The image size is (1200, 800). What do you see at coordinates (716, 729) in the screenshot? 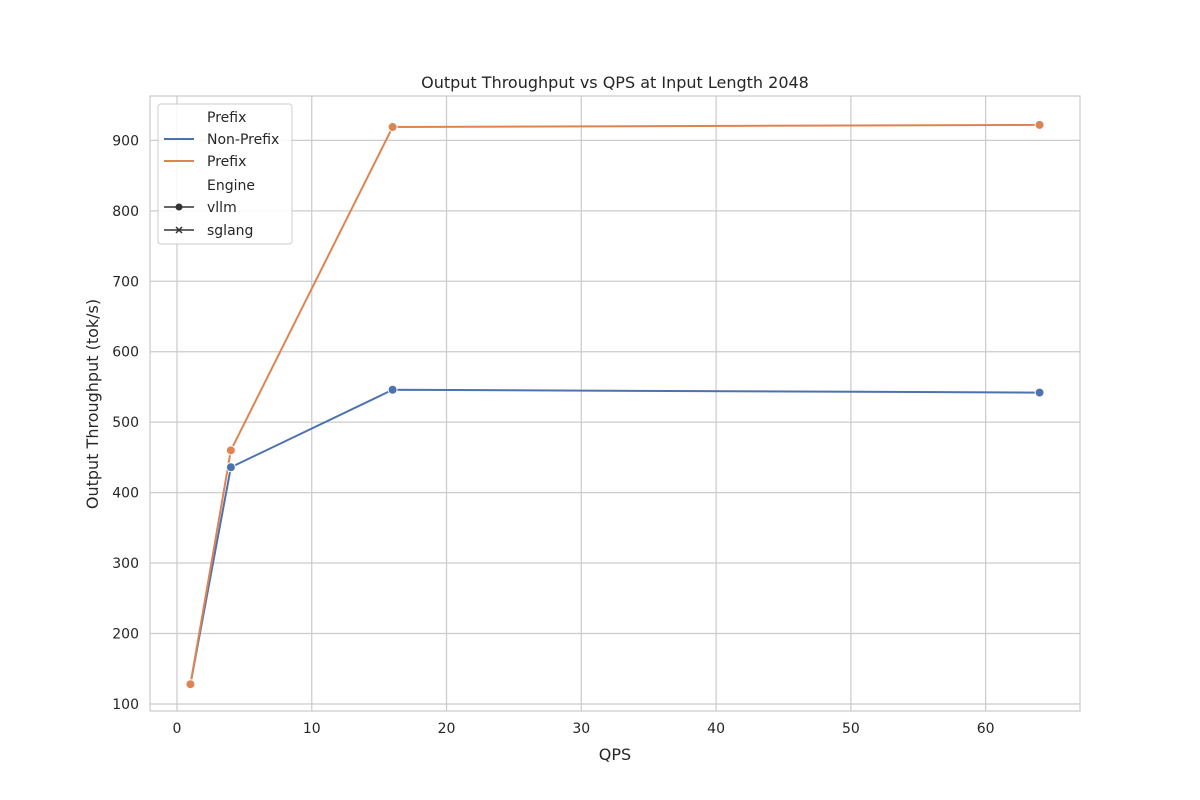
I see `x-tick-label: 40` at bounding box center [716, 729].